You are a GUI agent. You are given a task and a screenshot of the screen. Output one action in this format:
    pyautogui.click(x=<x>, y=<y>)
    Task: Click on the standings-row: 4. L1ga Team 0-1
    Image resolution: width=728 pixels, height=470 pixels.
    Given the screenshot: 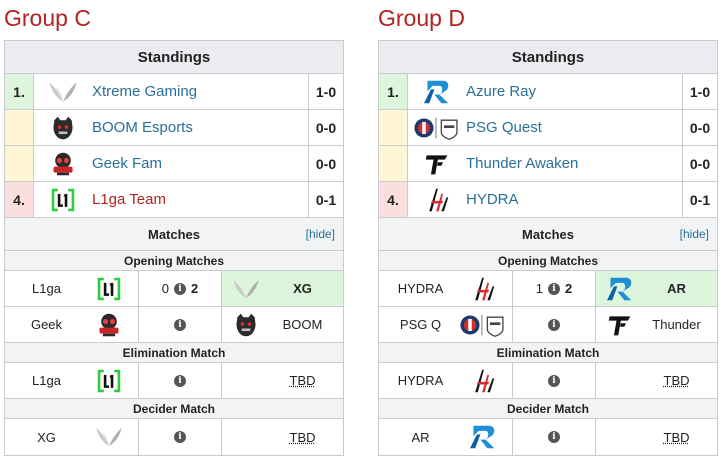 What is the action you would take?
    pyautogui.click(x=174, y=200)
    